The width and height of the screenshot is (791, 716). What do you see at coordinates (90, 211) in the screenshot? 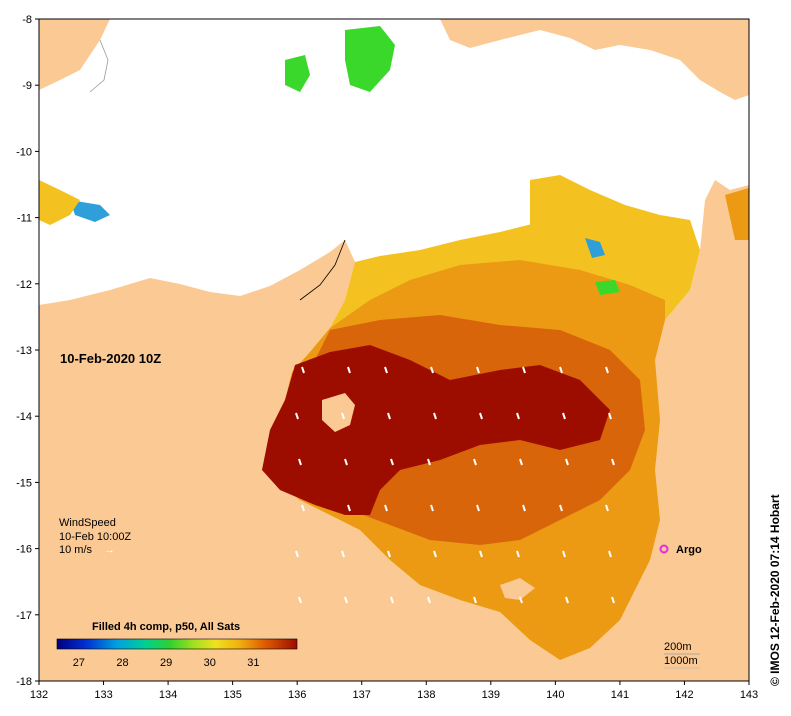
I see `sst-west-cold-patch` at bounding box center [90, 211].